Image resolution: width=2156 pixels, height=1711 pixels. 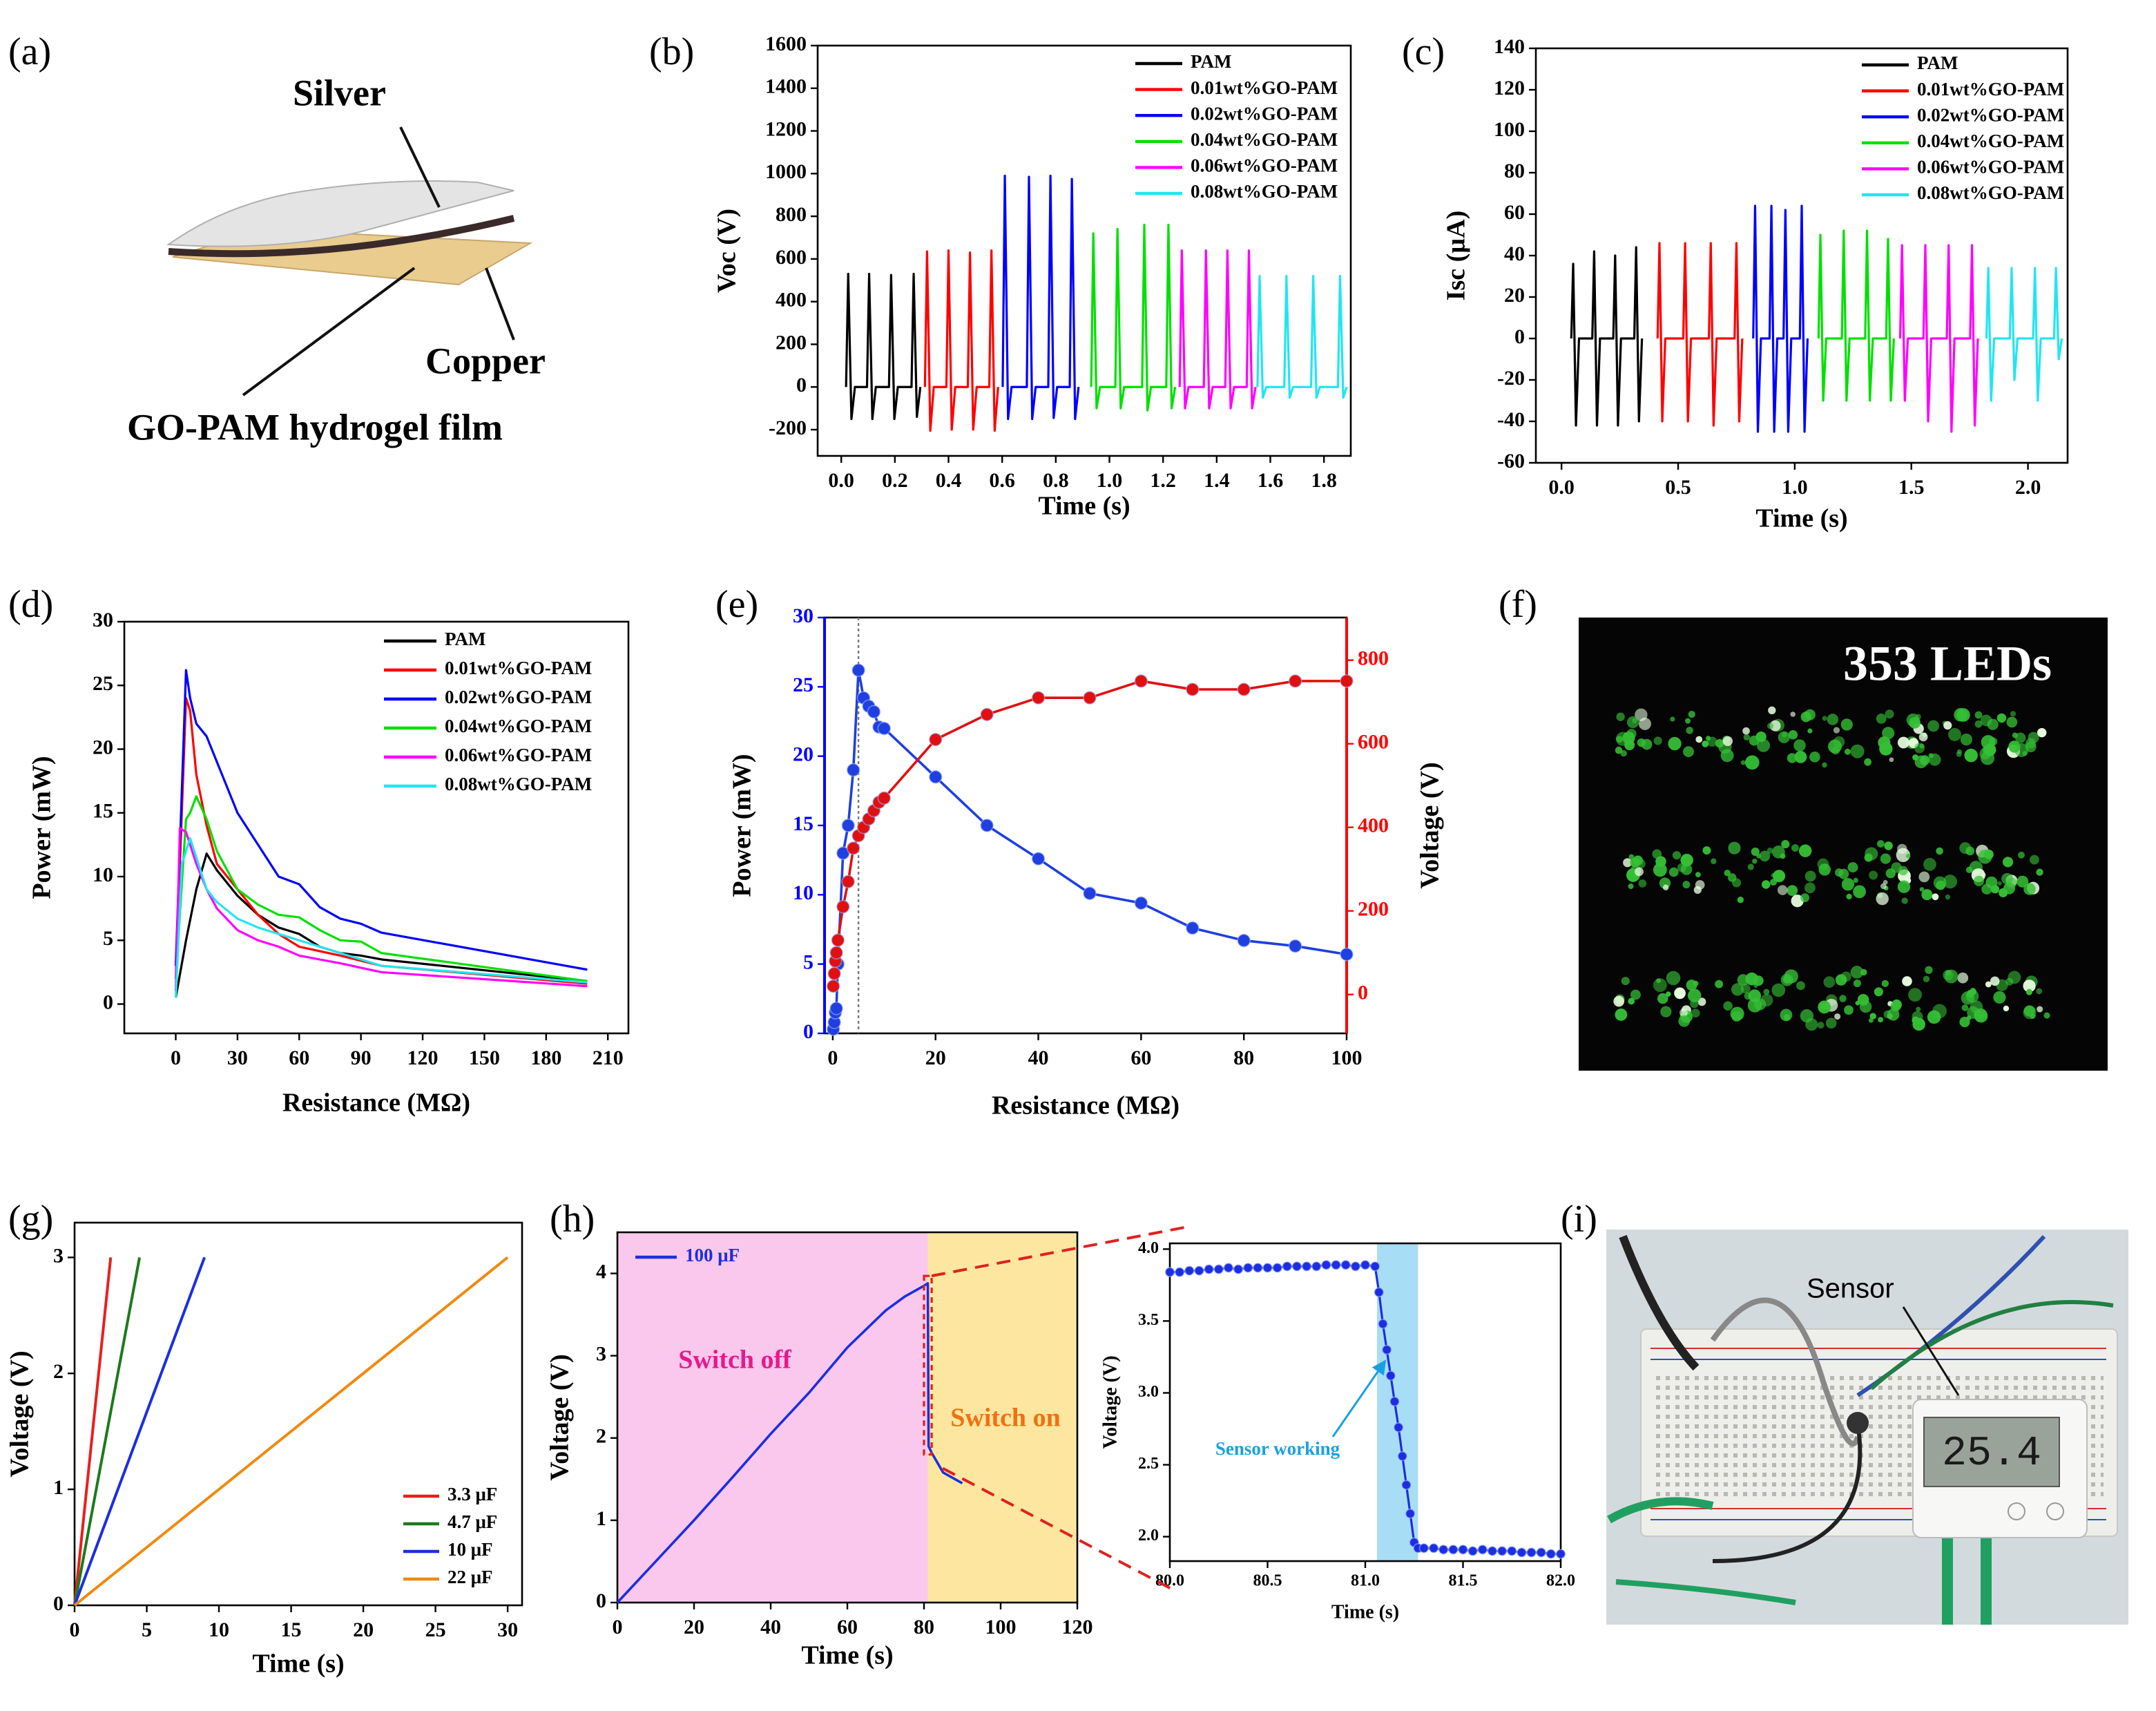 What do you see at coordinates (108, 938) in the screenshot?
I see `y-tick-label: 5` at bounding box center [108, 938].